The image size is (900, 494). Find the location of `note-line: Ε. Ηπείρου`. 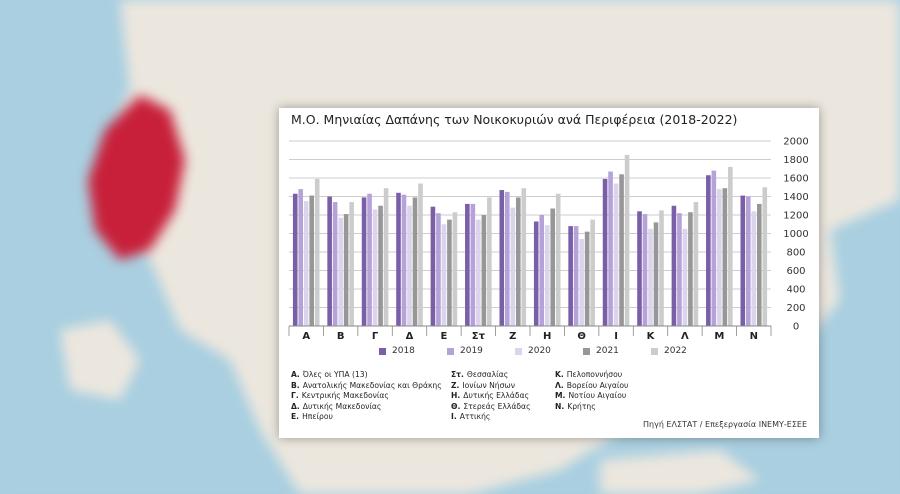

note-line: Ε. Ηπείρου is located at coordinates (366, 417).